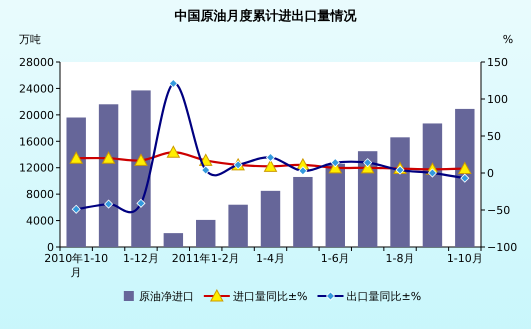  Describe the element at coordinates (400, 258) in the screenshot. I see `x-tick-label: 1-8月` at that location.